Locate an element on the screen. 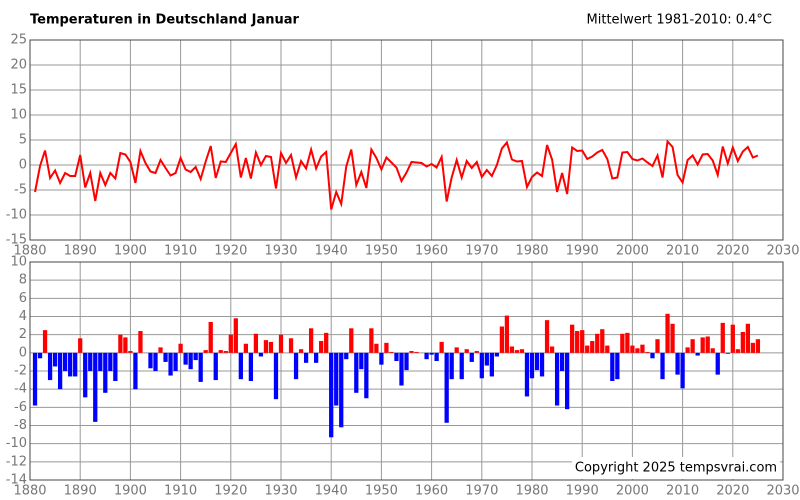 Image resolution: width=800 pixels, height=500 pixels. x-tick-label: 1920 is located at coordinates (230, 491).